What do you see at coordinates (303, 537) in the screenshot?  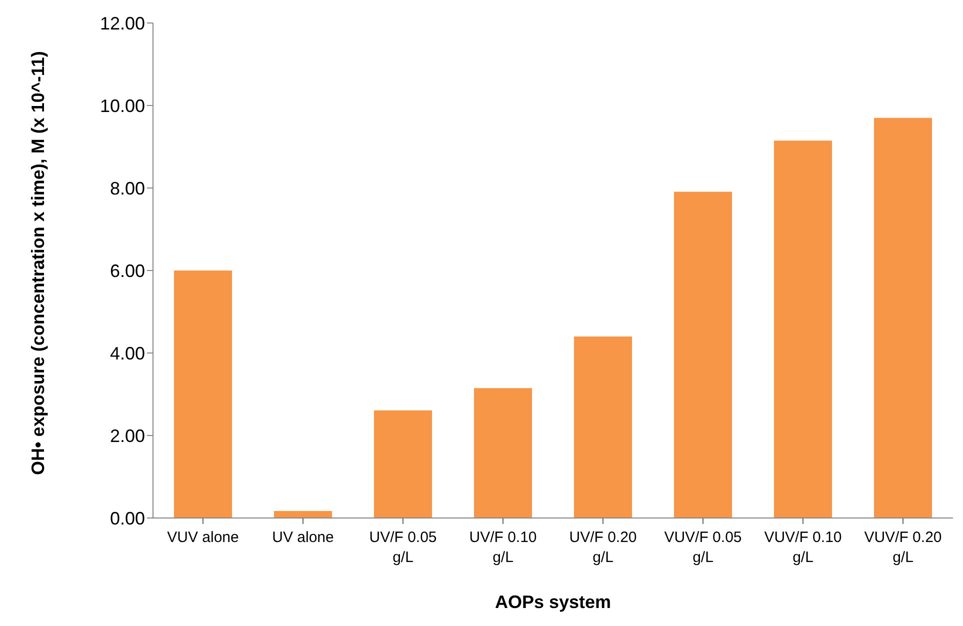 I see `x-tick-label: UV alone` at bounding box center [303, 537].